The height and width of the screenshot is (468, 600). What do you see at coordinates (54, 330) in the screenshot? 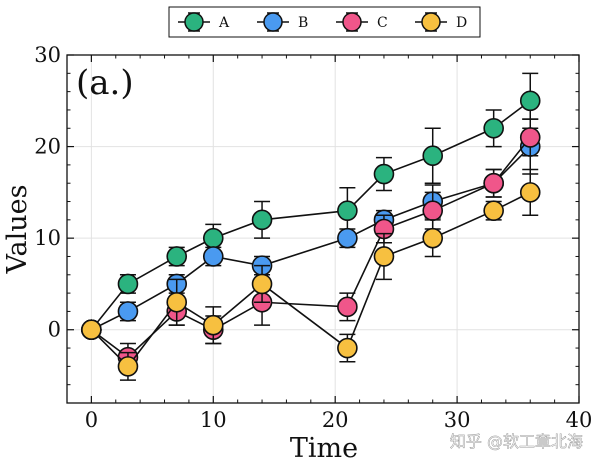
I see `y-tick-label: 0` at bounding box center [54, 330].